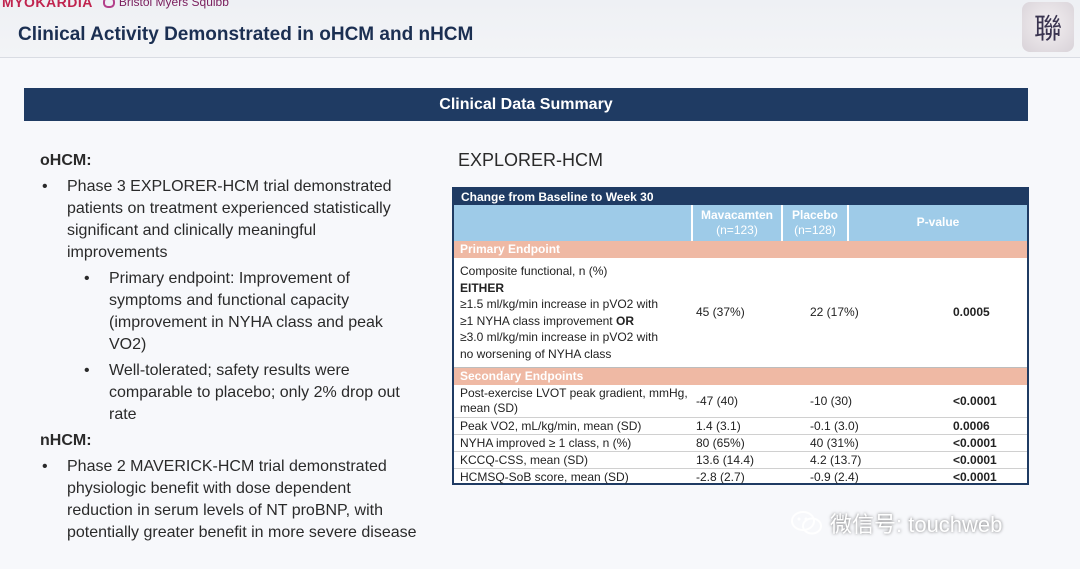 This screenshot has width=1080, height=569. Describe the element at coordinates (916, 524) in the screenshot. I see `watermark-text: 微信号: touchweb` at that location.